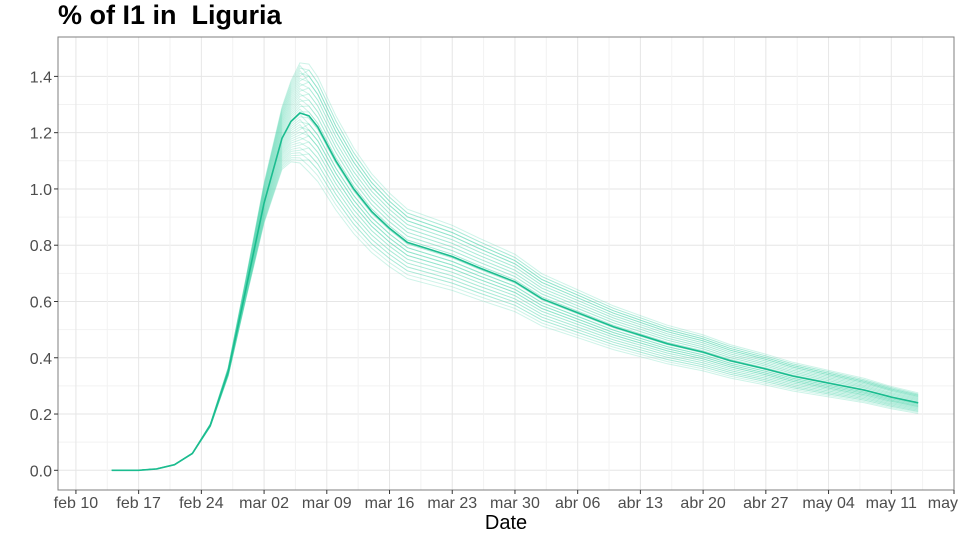  What do you see at coordinates (41, 415) in the screenshot?
I see `y-tick-label: 0.2` at bounding box center [41, 415].